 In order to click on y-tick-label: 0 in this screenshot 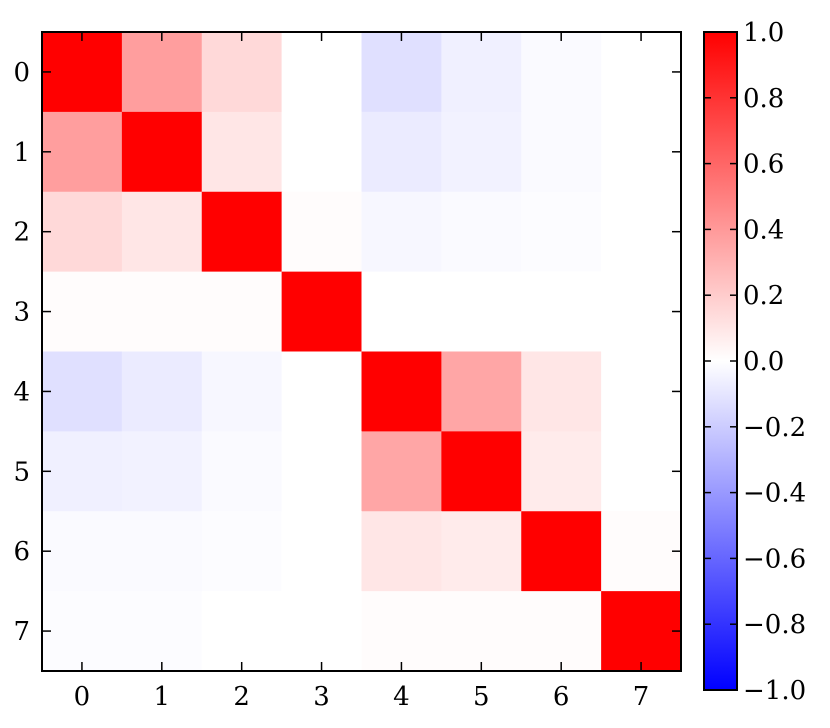, I will do `click(21, 73)`.